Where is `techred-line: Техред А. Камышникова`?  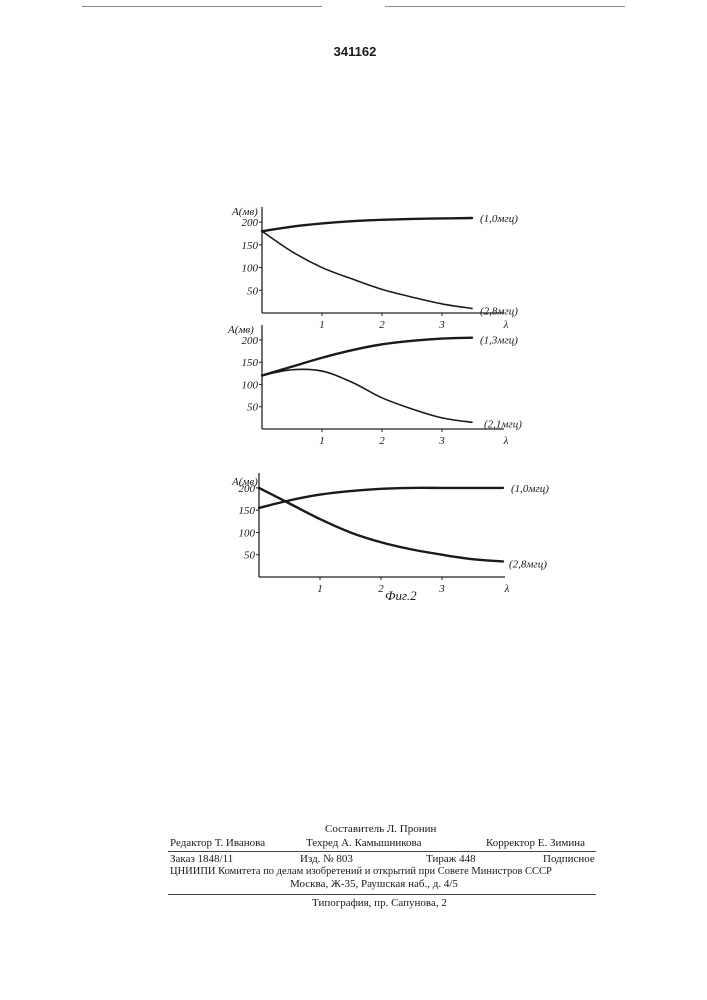 techred-line: Техред А. Камышникова is located at coordinates (363, 843).